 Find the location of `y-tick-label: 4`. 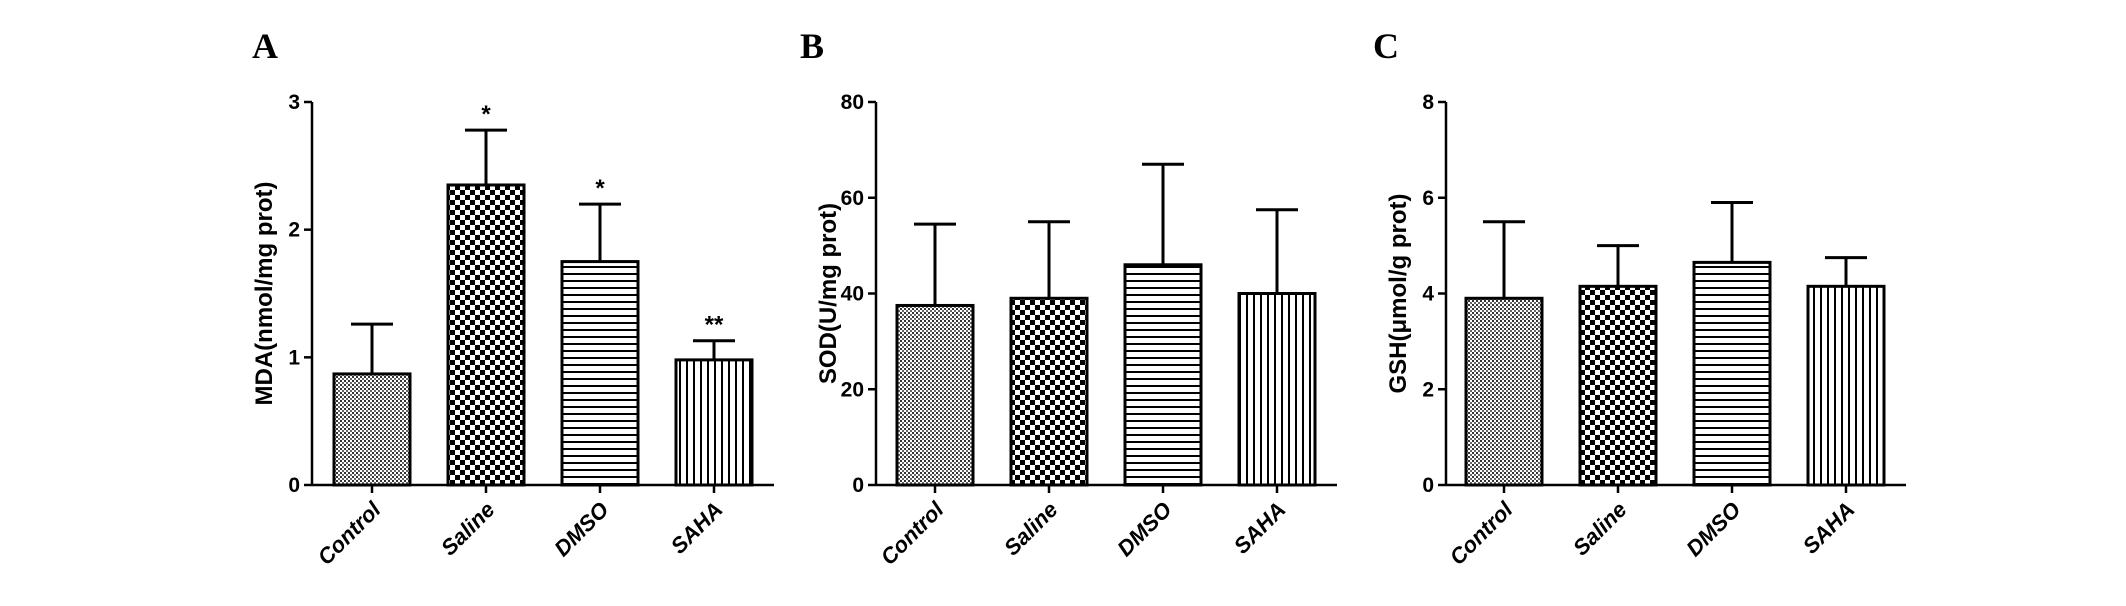

y-tick-label: 4 is located at coordinates (1428, 294).